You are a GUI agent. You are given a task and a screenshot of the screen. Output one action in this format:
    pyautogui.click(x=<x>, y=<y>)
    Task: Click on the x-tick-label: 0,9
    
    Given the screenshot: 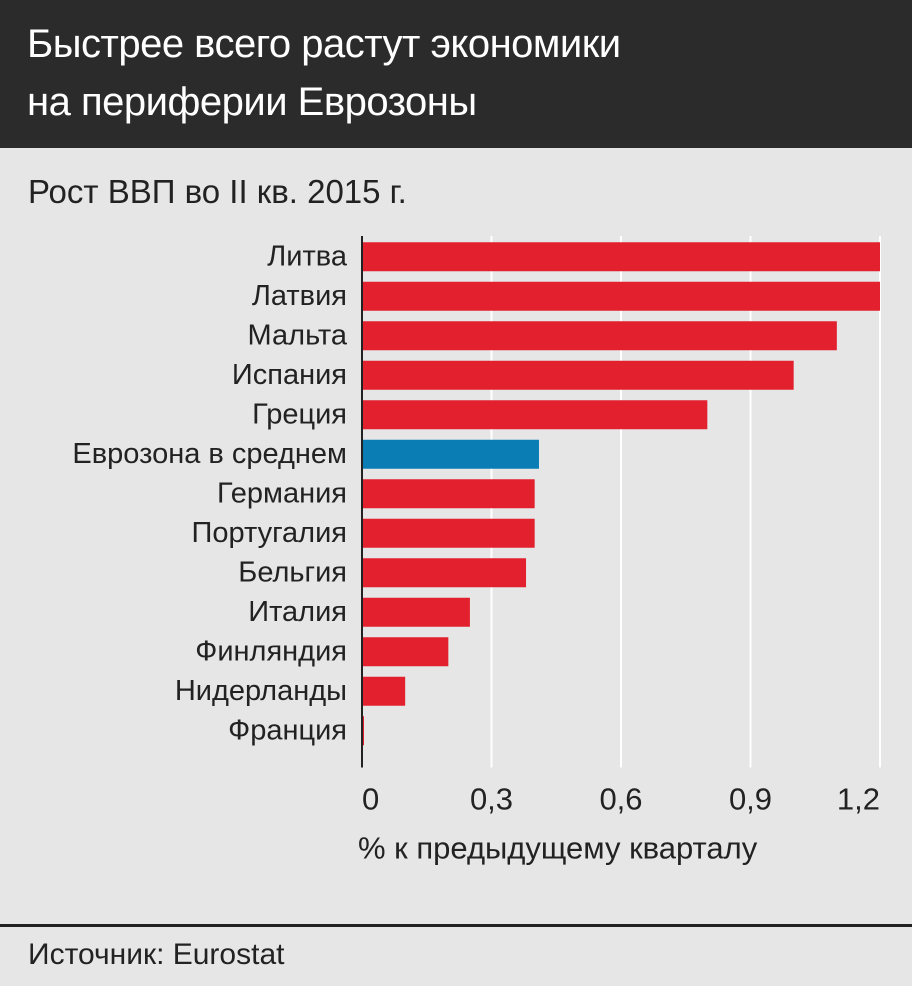 What is the action you would take?
    pyautogui.click(x=750, y=799)
    